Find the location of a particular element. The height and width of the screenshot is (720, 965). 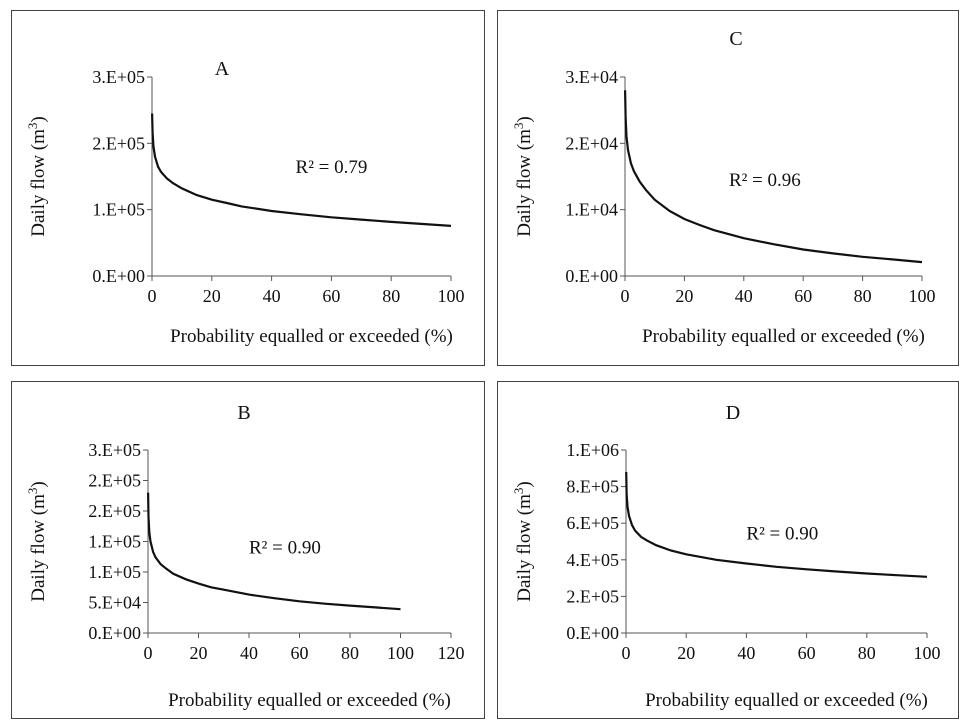

r-squared-annotation: R² = 0.79 is located at coordinates (332, 167).